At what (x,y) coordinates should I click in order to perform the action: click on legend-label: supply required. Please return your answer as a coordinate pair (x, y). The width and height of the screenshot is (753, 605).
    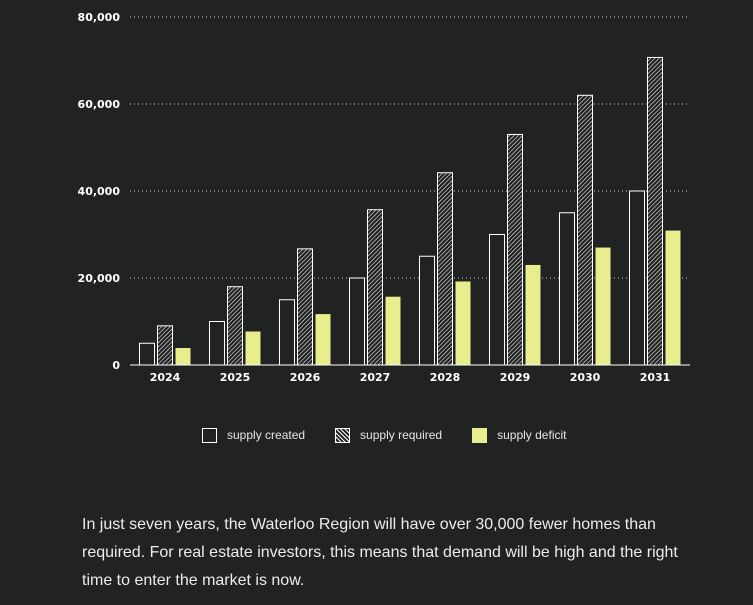
    Looking at the image, I should click on (401, 435).